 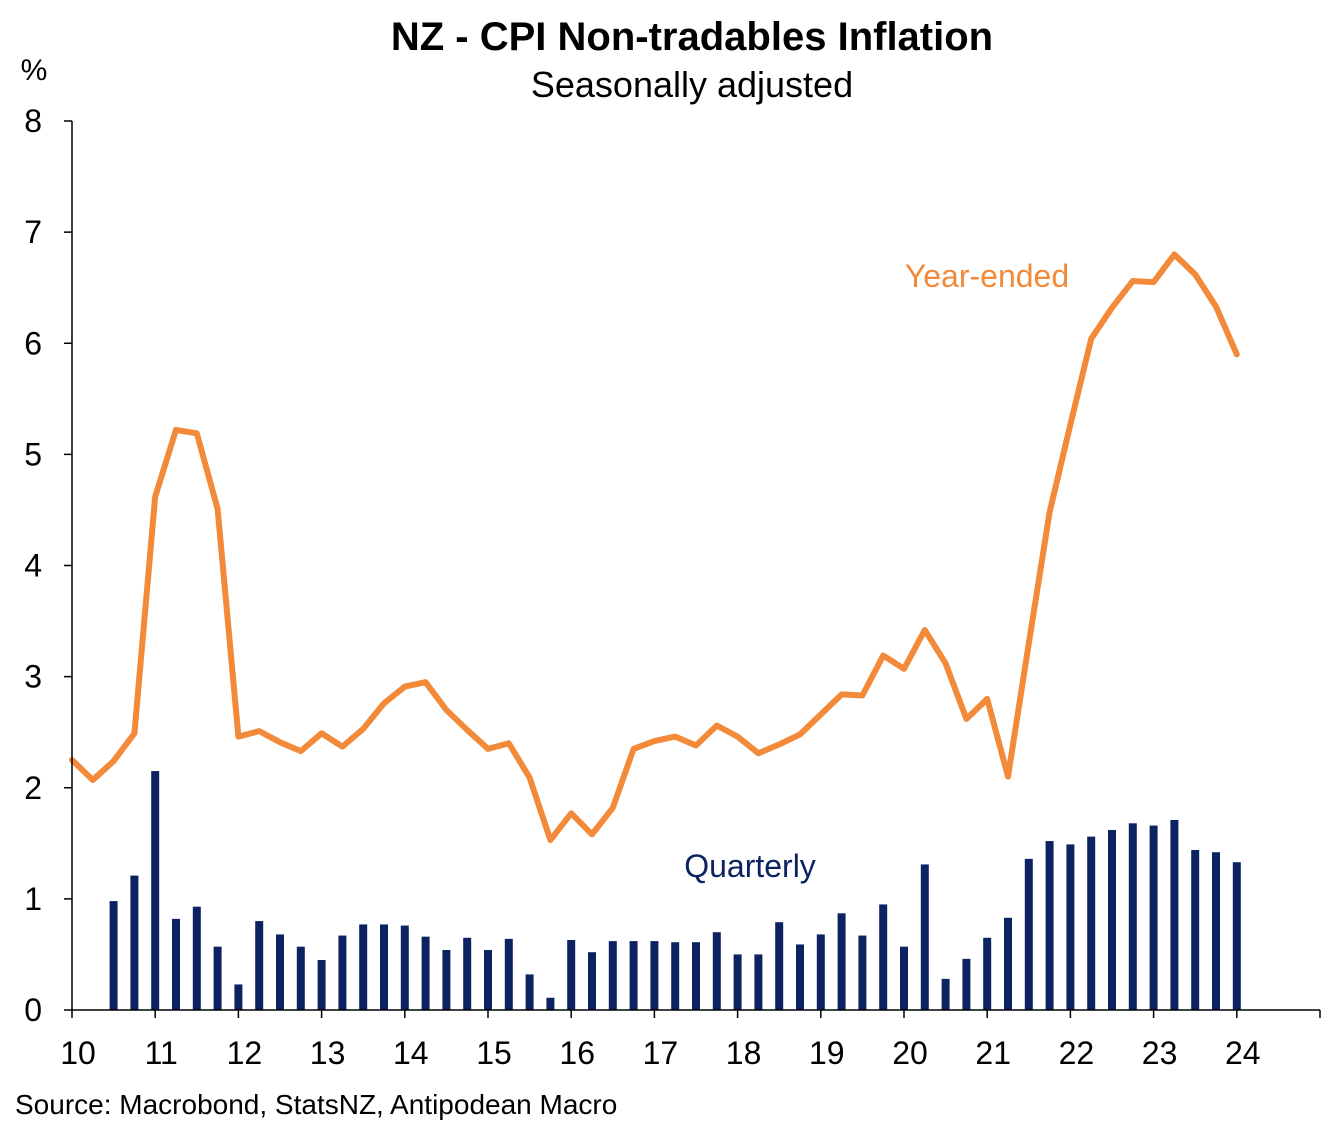 I want to click on x-tick-label: 21, so click(x=993, y=1053).